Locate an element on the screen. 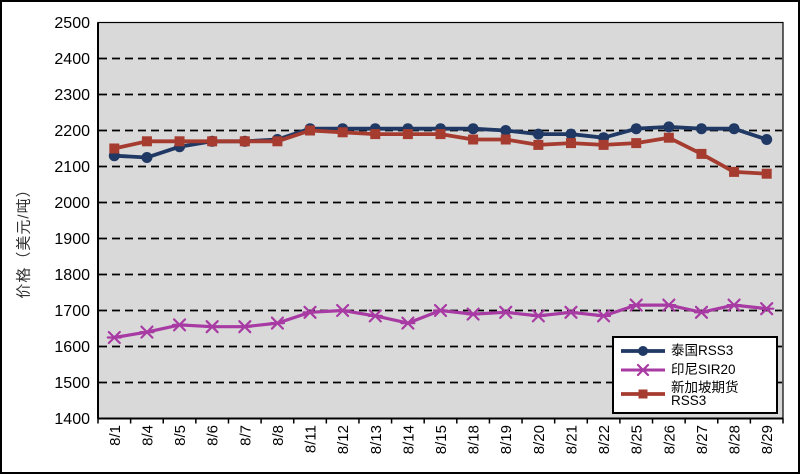 Image resolution: width=800 pixels, height=474 pixels. y-tick-label: 2300 is located at coordinates (72, 95).